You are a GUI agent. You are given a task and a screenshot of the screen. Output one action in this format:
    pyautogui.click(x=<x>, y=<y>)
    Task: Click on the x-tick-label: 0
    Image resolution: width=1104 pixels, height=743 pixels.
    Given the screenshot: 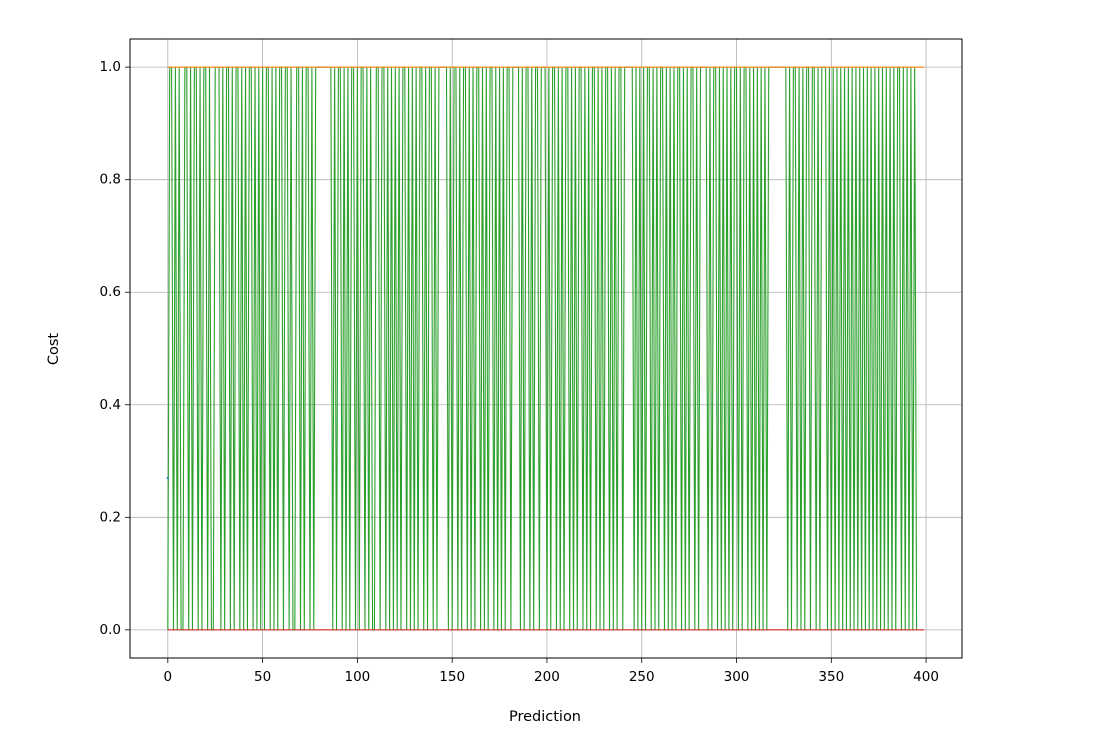 What is the action you would take?
    pyautogui.click(x=168, y=677)
    